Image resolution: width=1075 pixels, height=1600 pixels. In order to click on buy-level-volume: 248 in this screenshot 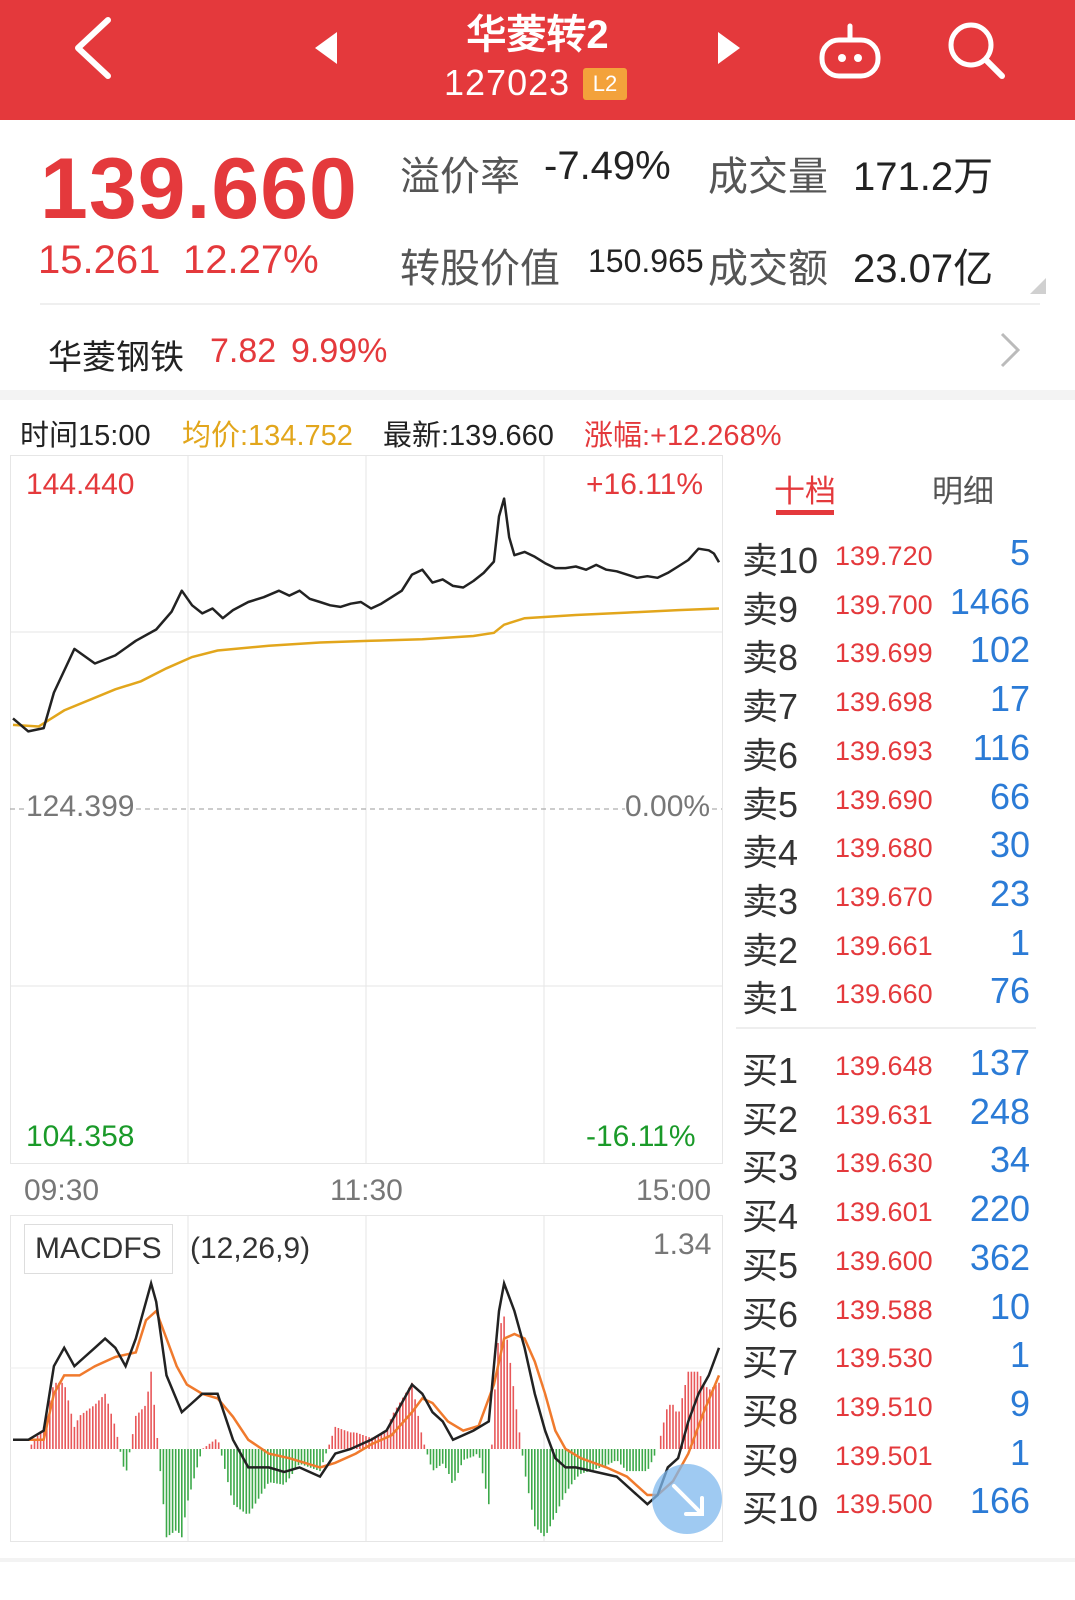, I will do `click(999, 1111)`.